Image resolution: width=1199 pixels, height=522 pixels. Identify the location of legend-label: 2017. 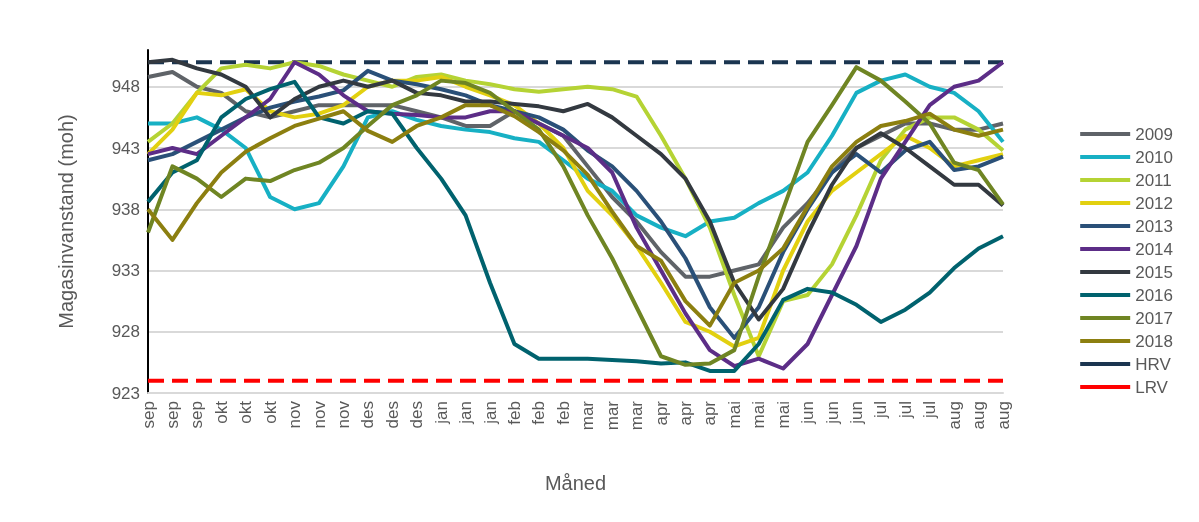
(1154, 318).